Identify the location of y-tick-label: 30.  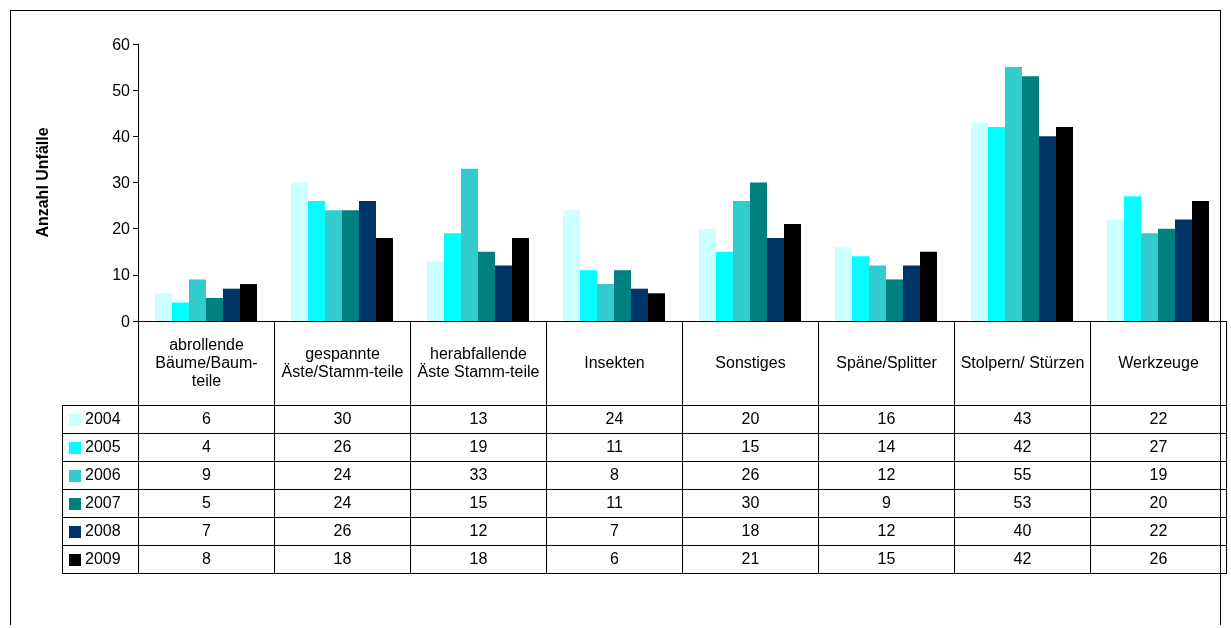
(121, 182).